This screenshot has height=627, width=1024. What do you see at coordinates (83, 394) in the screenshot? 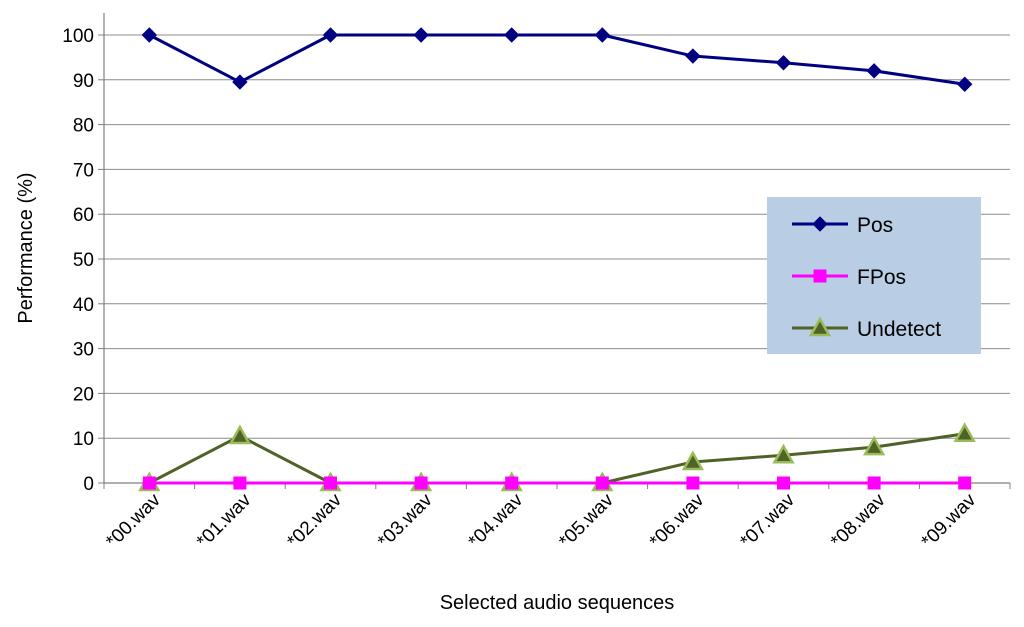
I see `y-tick-label: 20` at bounding box center [83, 394].